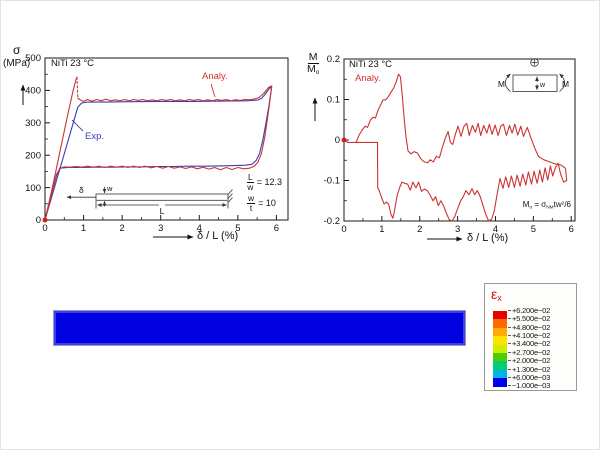 This screenshot has width=600, height=450. I want to click on ratio1-numerator: L, so click(250, 177).